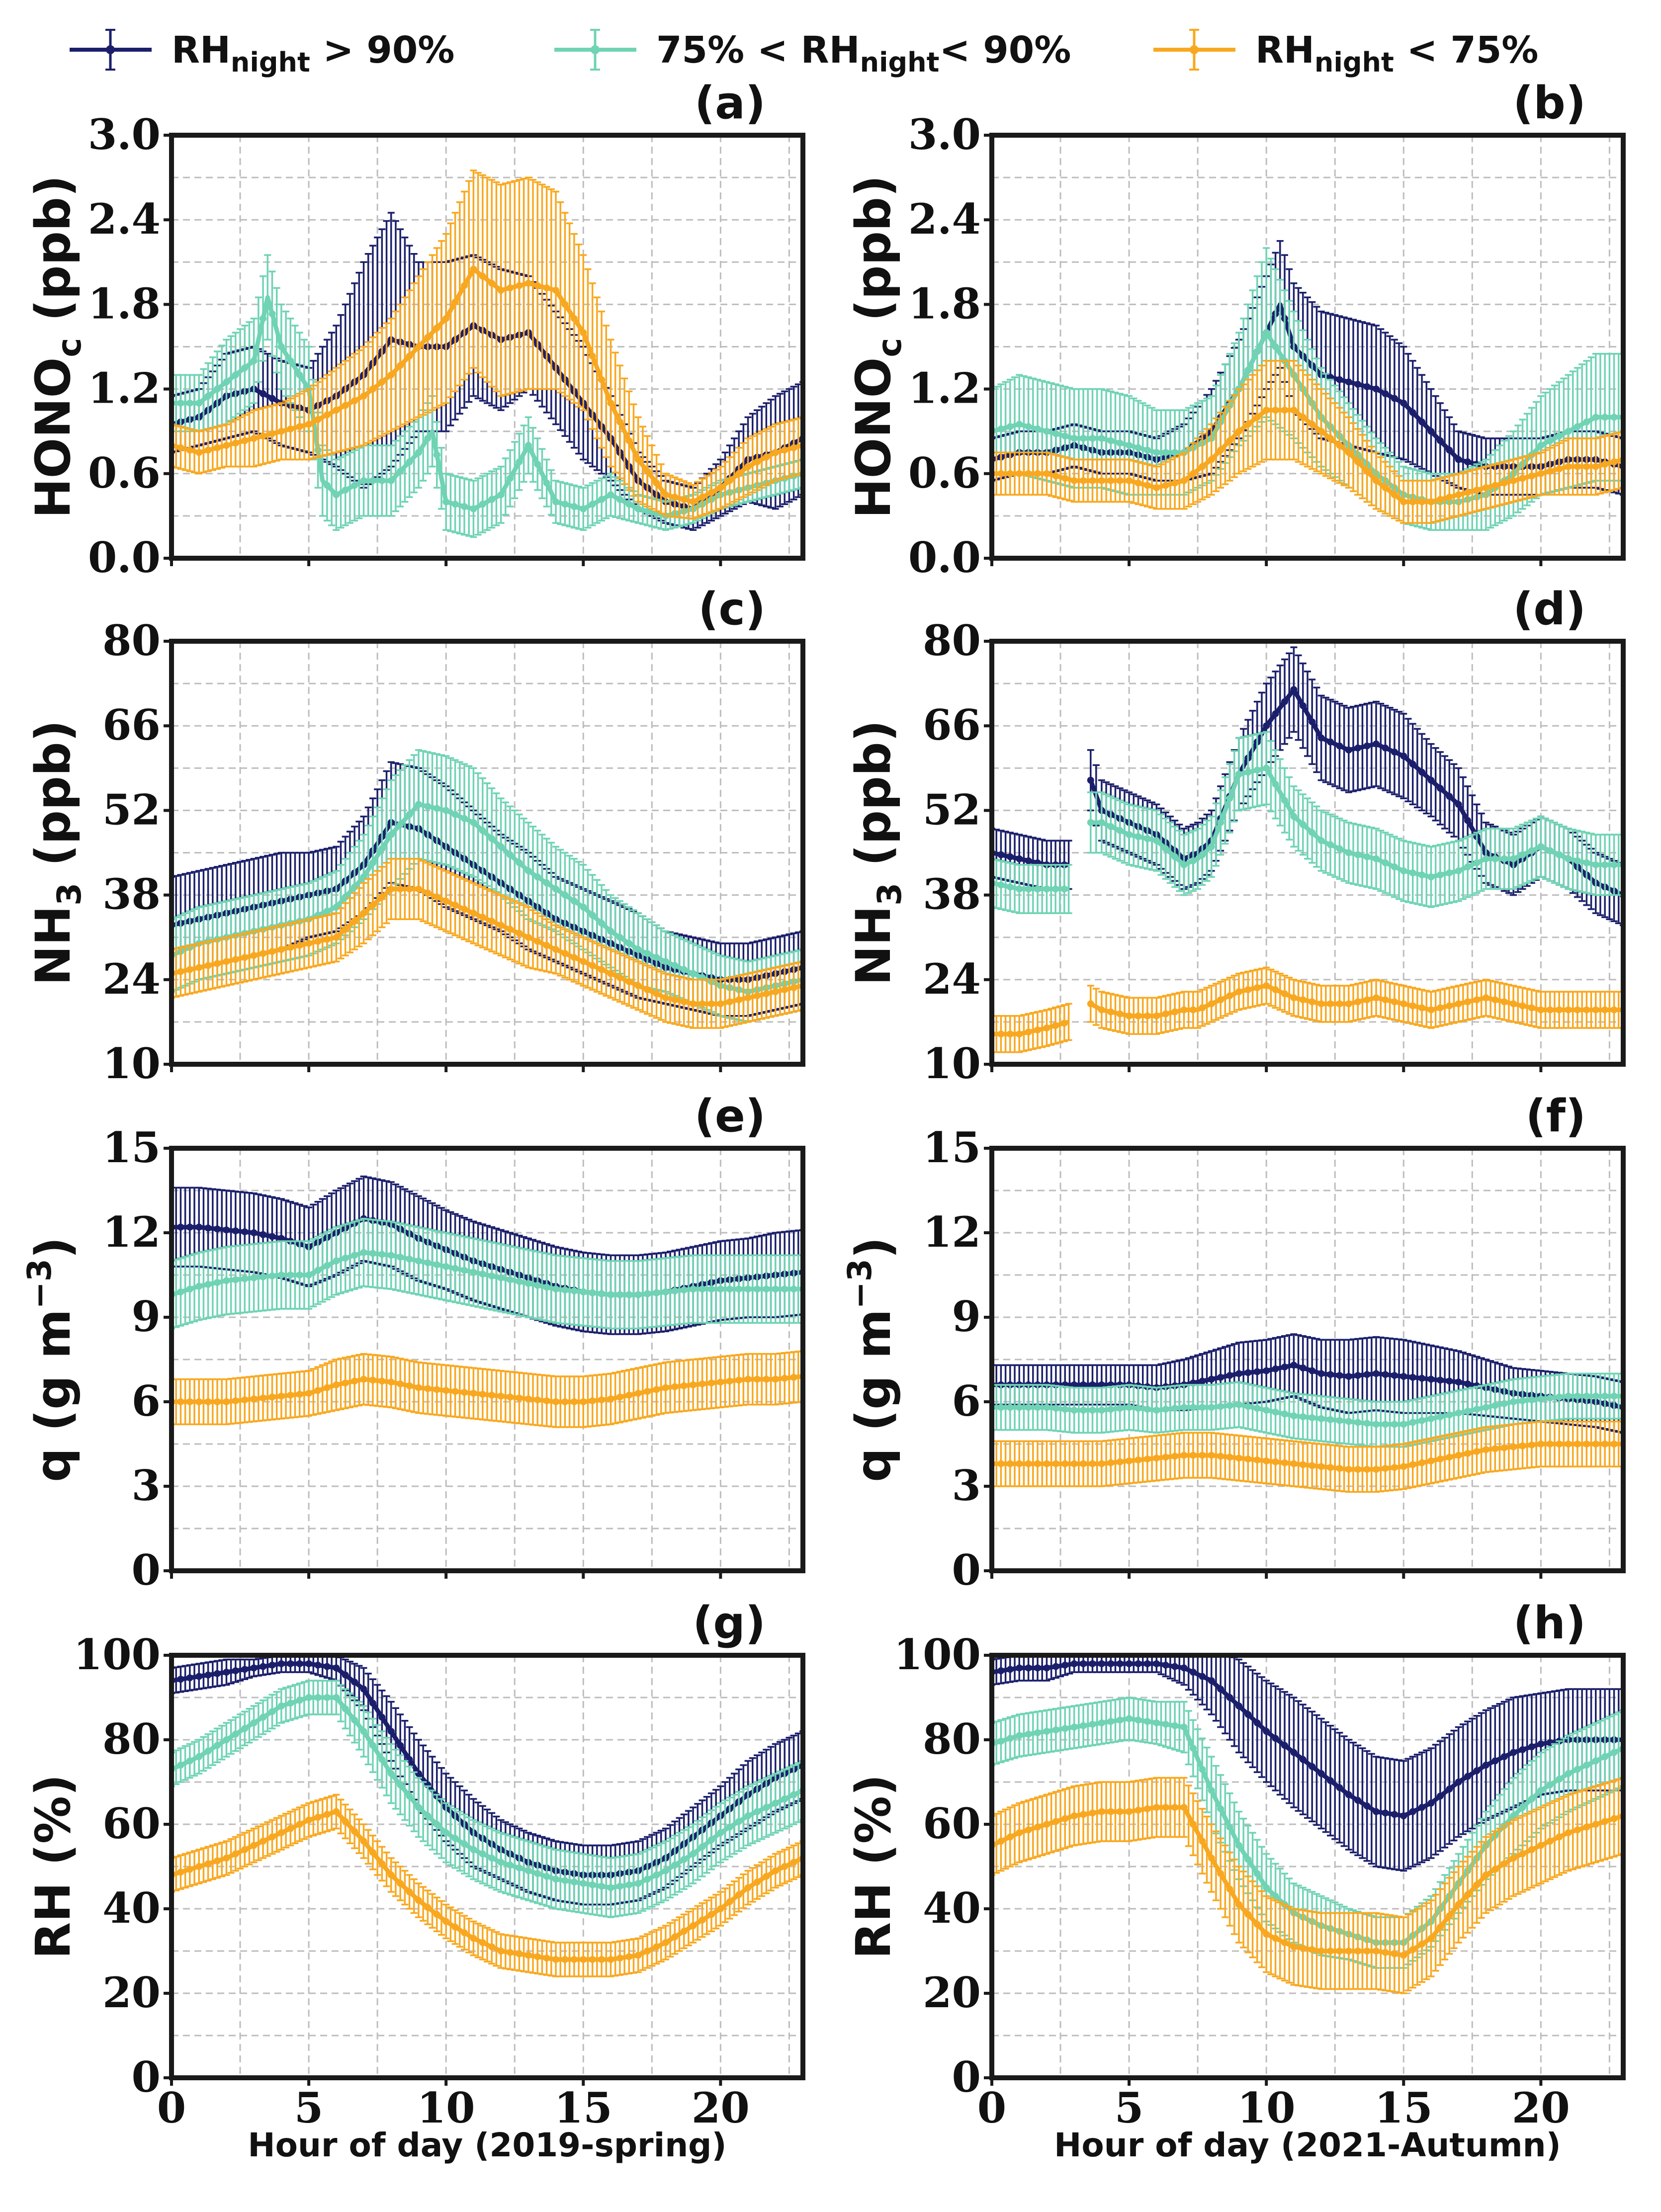 This screenshot has height=2212, width=1661. What do you see at coordinates (950, 346) in the screenshot?
I see `y-ticks: 0.0 0.6 1.2 1.8 2.4 3.0` at bounding box center [950, 346].